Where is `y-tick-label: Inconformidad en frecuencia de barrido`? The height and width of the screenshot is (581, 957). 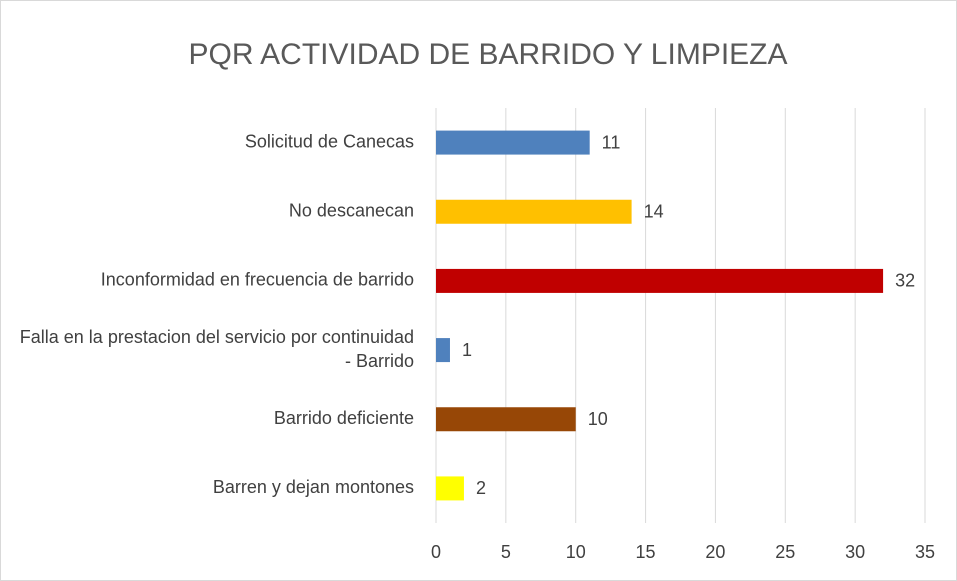
y-tick-label: Inconformidad en frecuencia de barrido is located at coordinates (257, 280).